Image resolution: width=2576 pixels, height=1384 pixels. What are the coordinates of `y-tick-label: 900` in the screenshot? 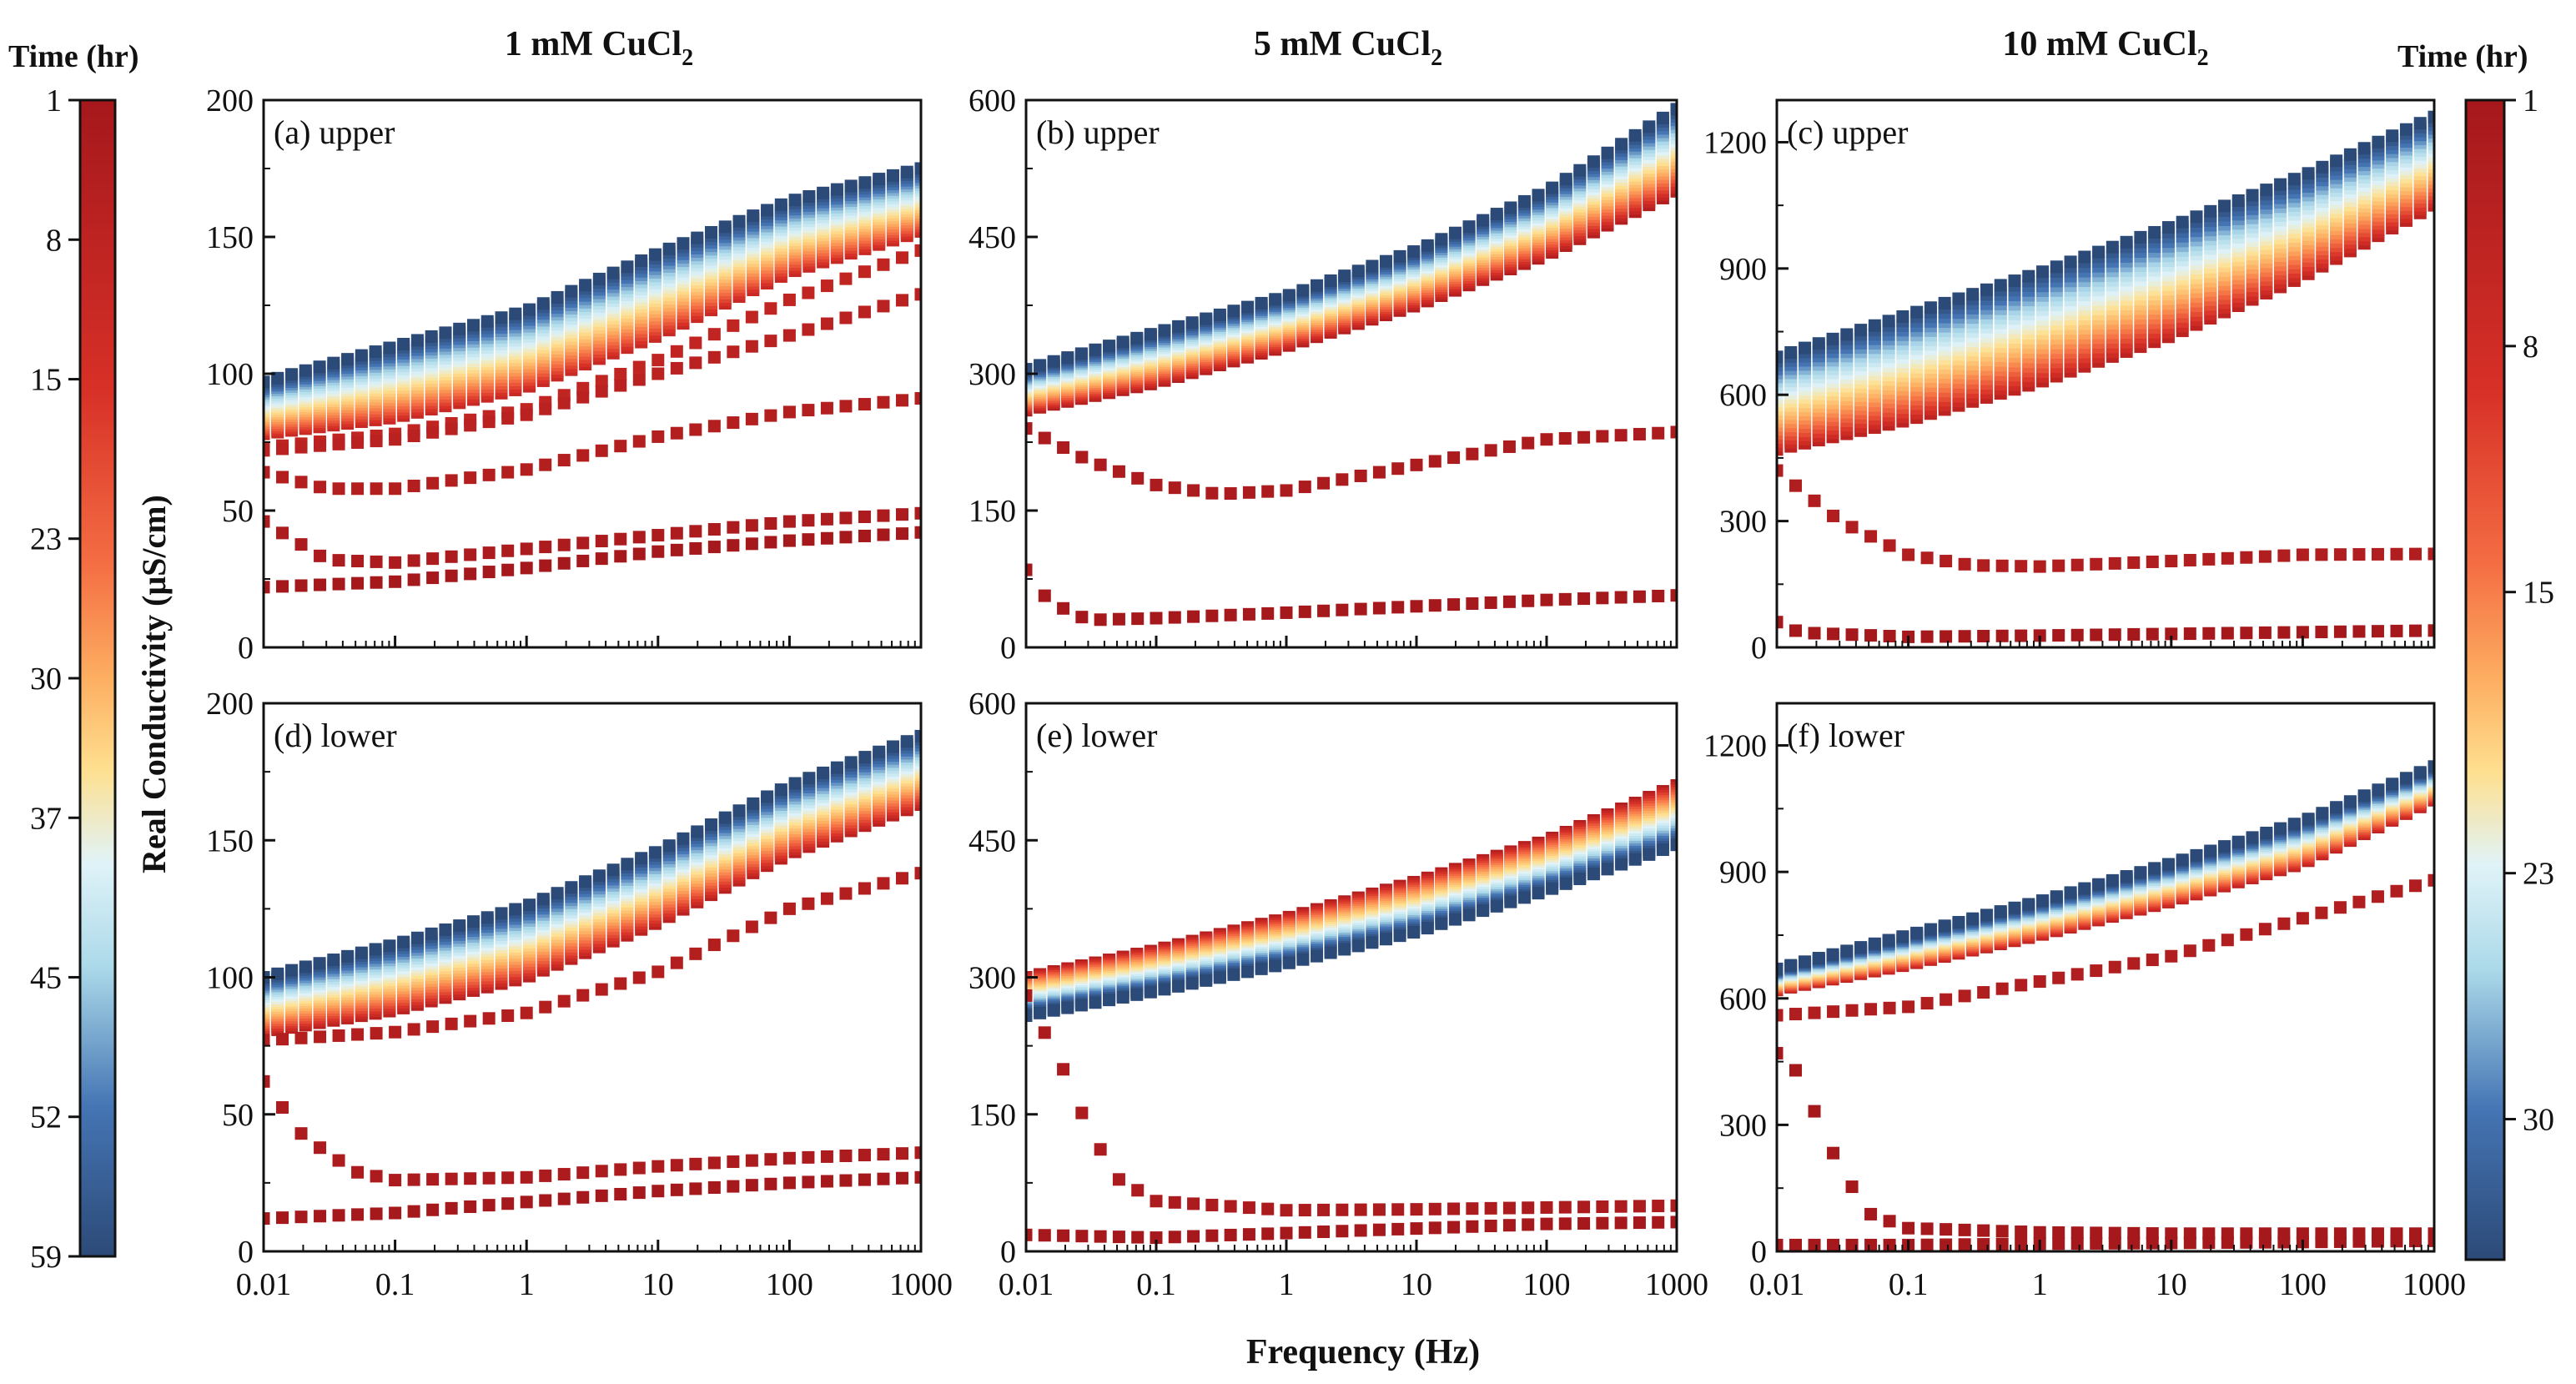 It's located at (1743, 269).